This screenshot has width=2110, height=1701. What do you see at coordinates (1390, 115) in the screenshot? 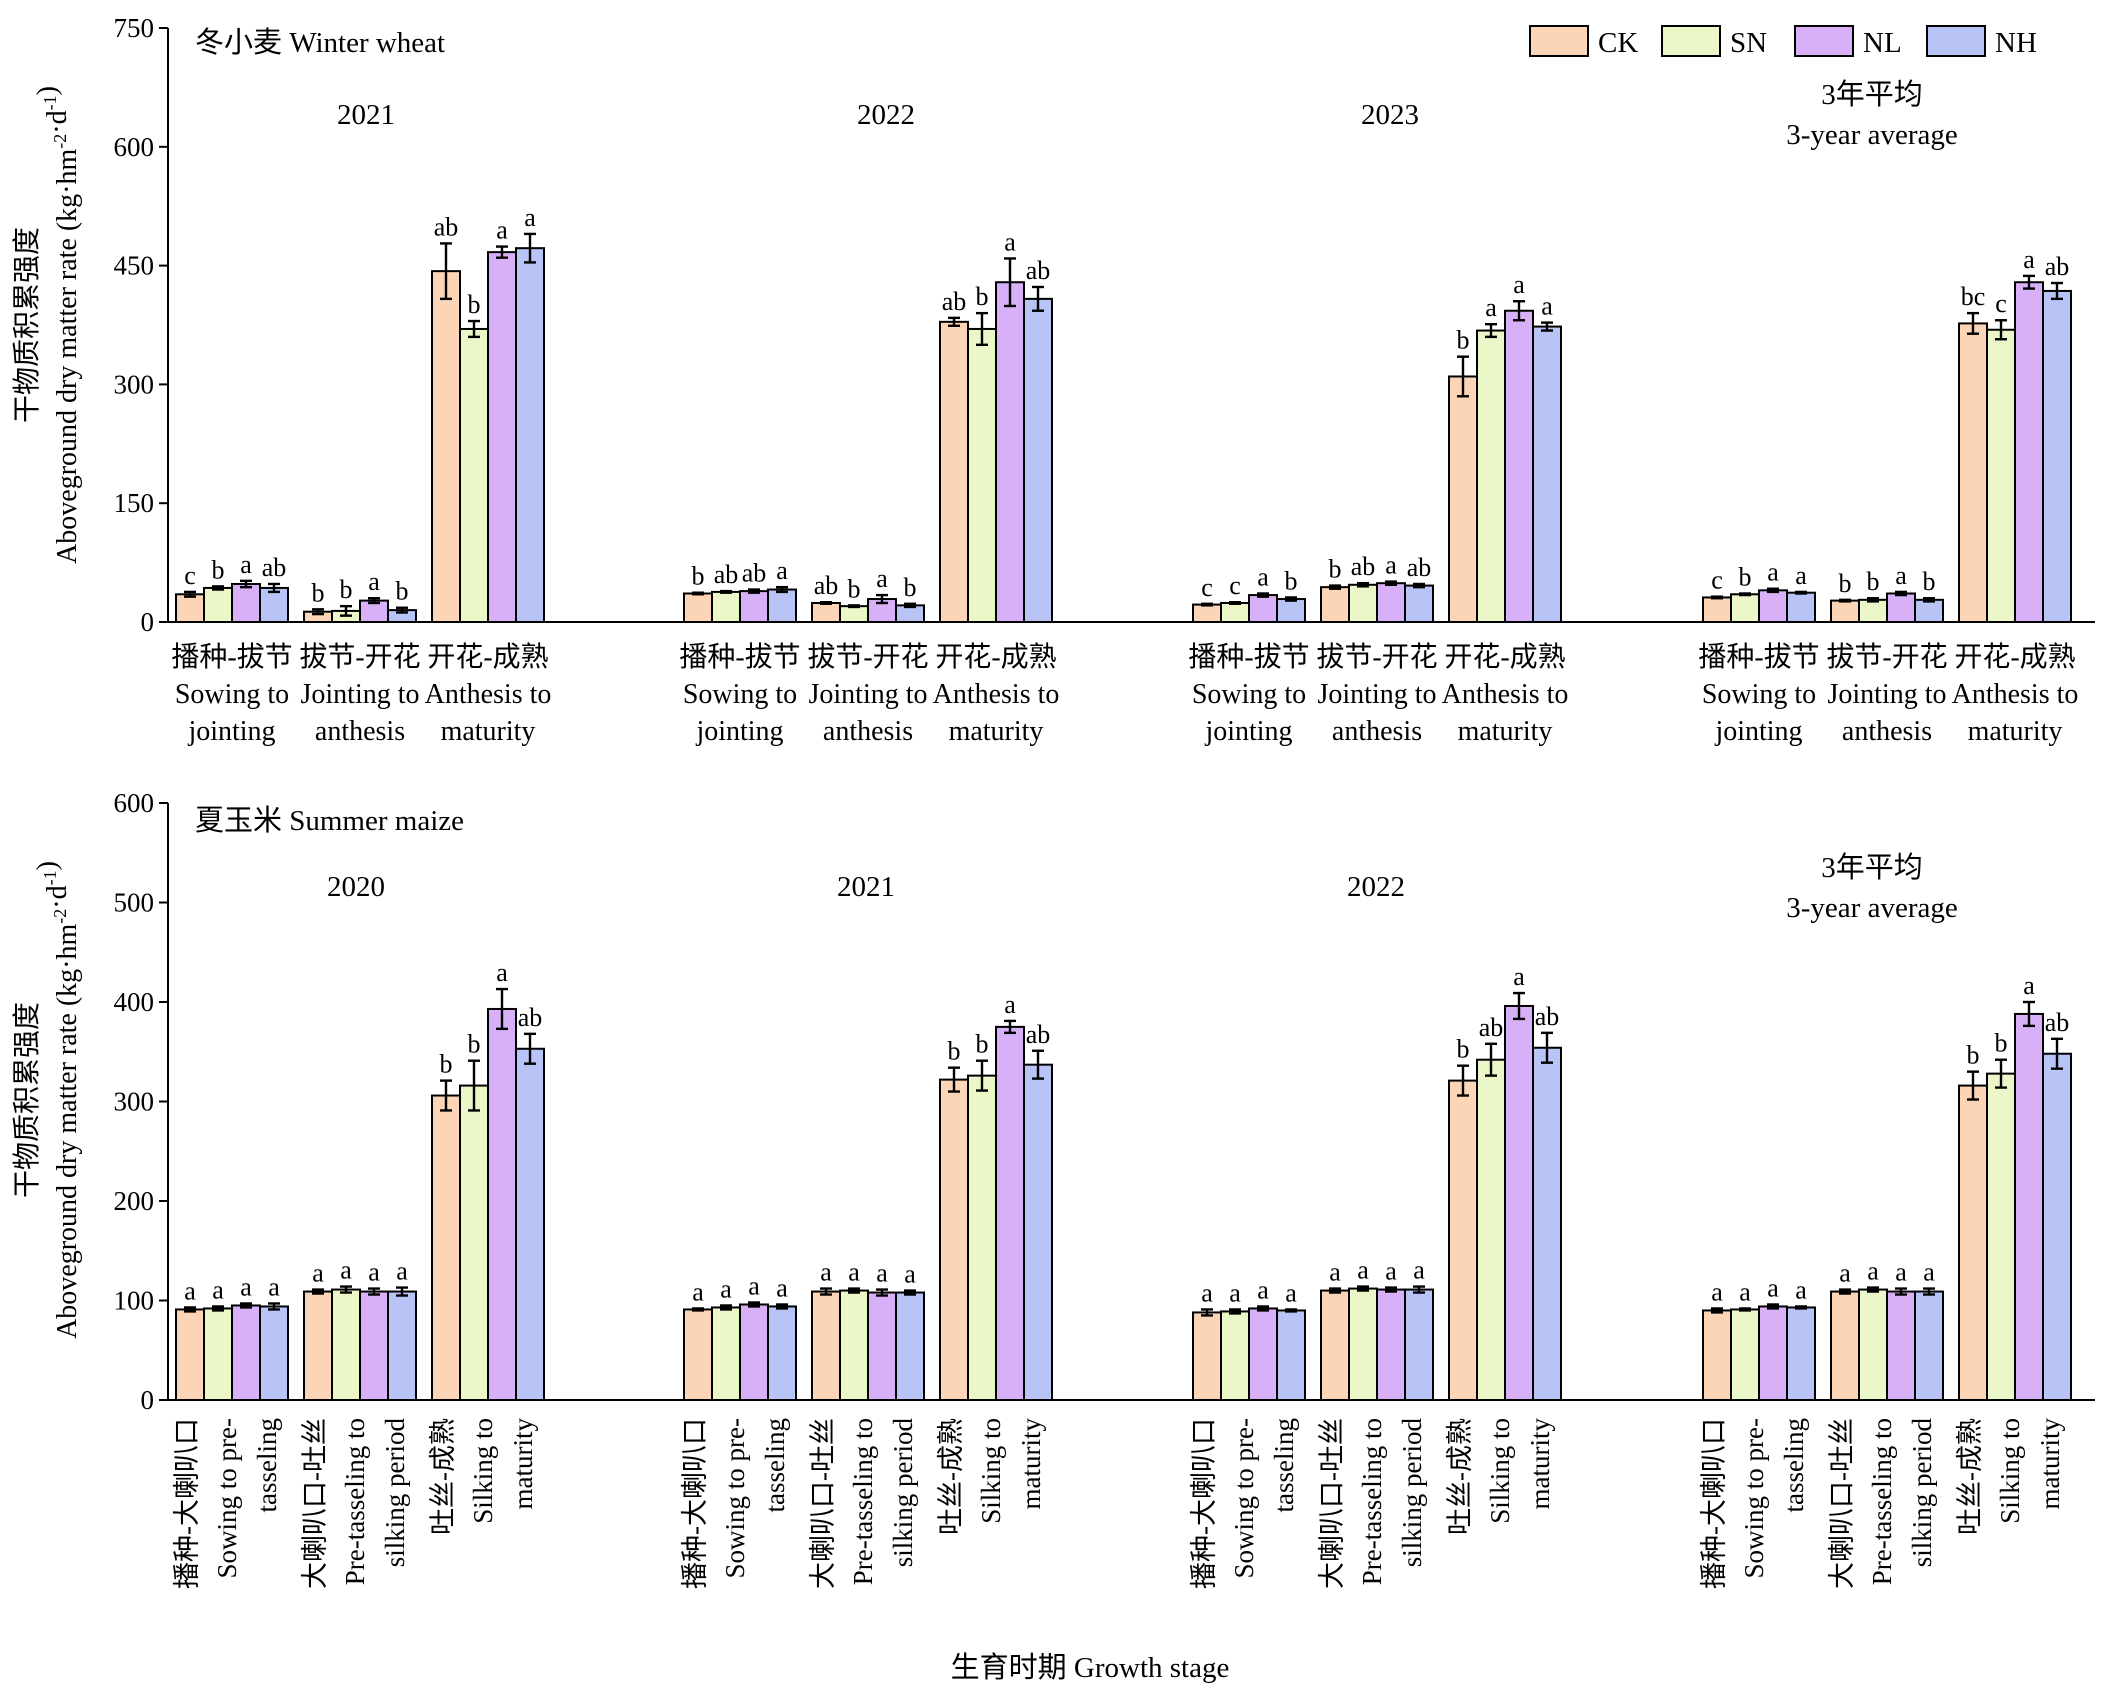
I see `group-title: 2023` at bounding box center [1390, 115].